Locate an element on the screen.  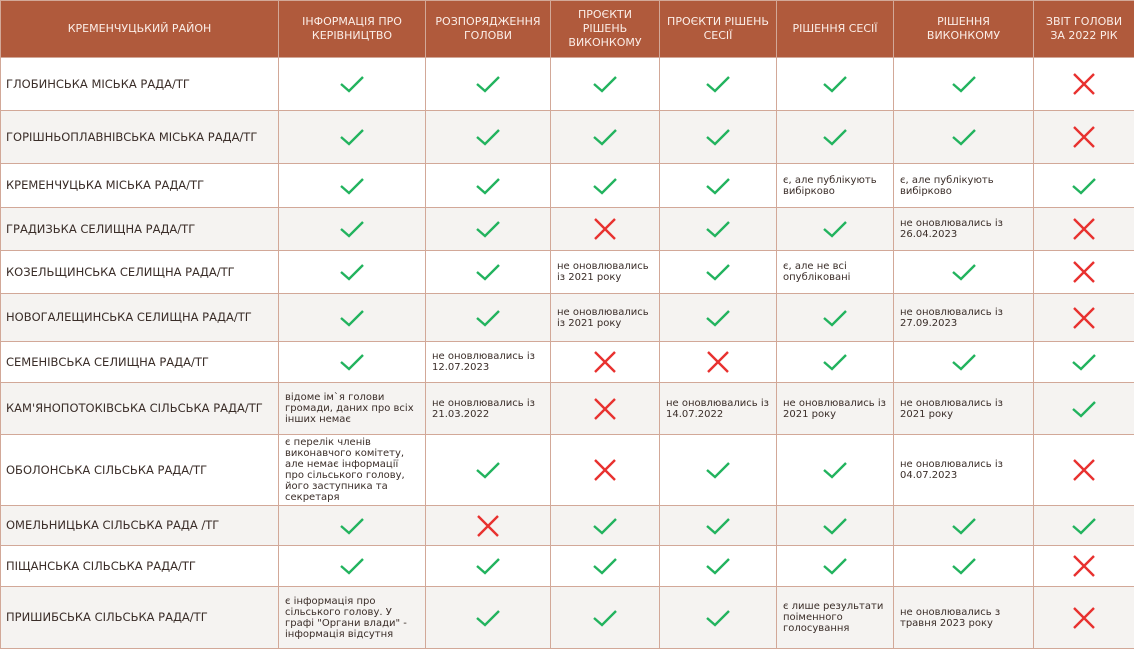
note-cell: є, але публікують вибірково is located at coordinates (835, 186).